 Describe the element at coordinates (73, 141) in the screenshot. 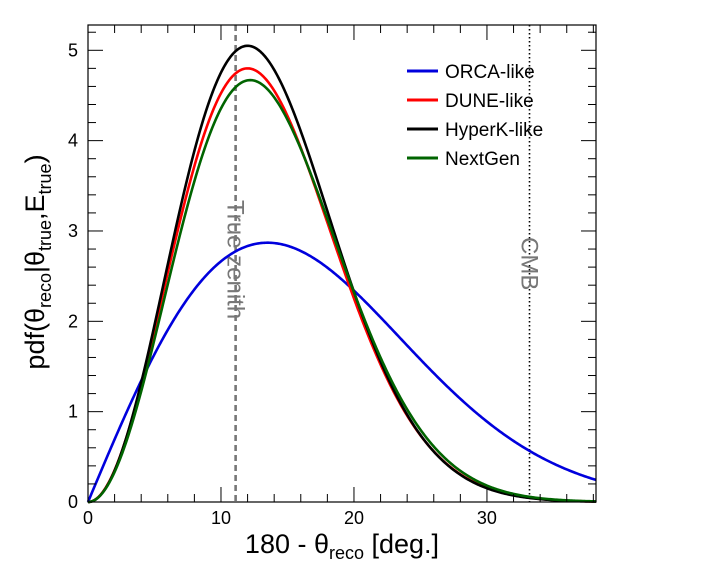

I see `y-tick-label: 4` at that location.